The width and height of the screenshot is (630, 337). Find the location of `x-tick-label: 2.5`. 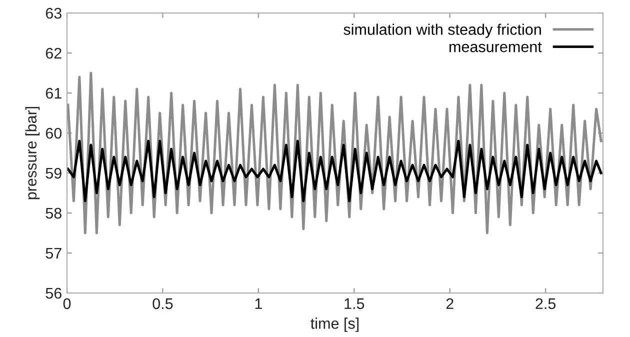

x-tick-label: 2.5 is located at coordinates (546, 304).